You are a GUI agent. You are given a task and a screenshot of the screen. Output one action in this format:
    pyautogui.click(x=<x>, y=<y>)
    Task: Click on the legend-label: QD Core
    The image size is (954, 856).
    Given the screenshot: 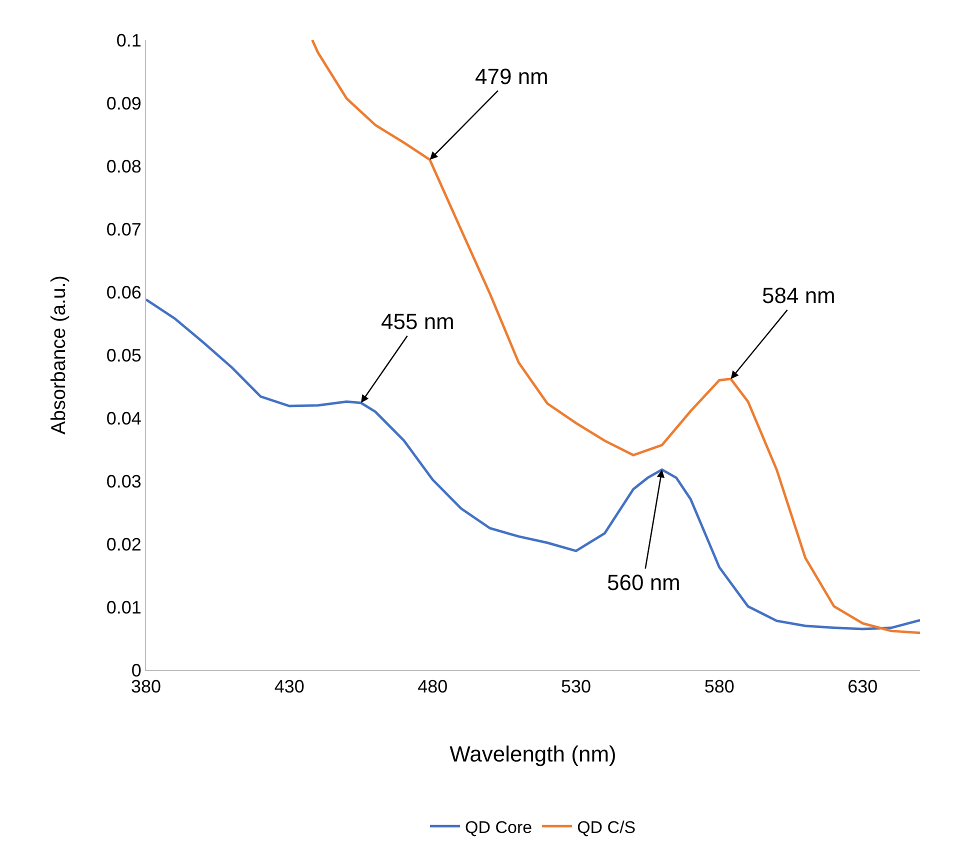 What is the action you would take?
    pyautogui.click(x=498, y=827)
    